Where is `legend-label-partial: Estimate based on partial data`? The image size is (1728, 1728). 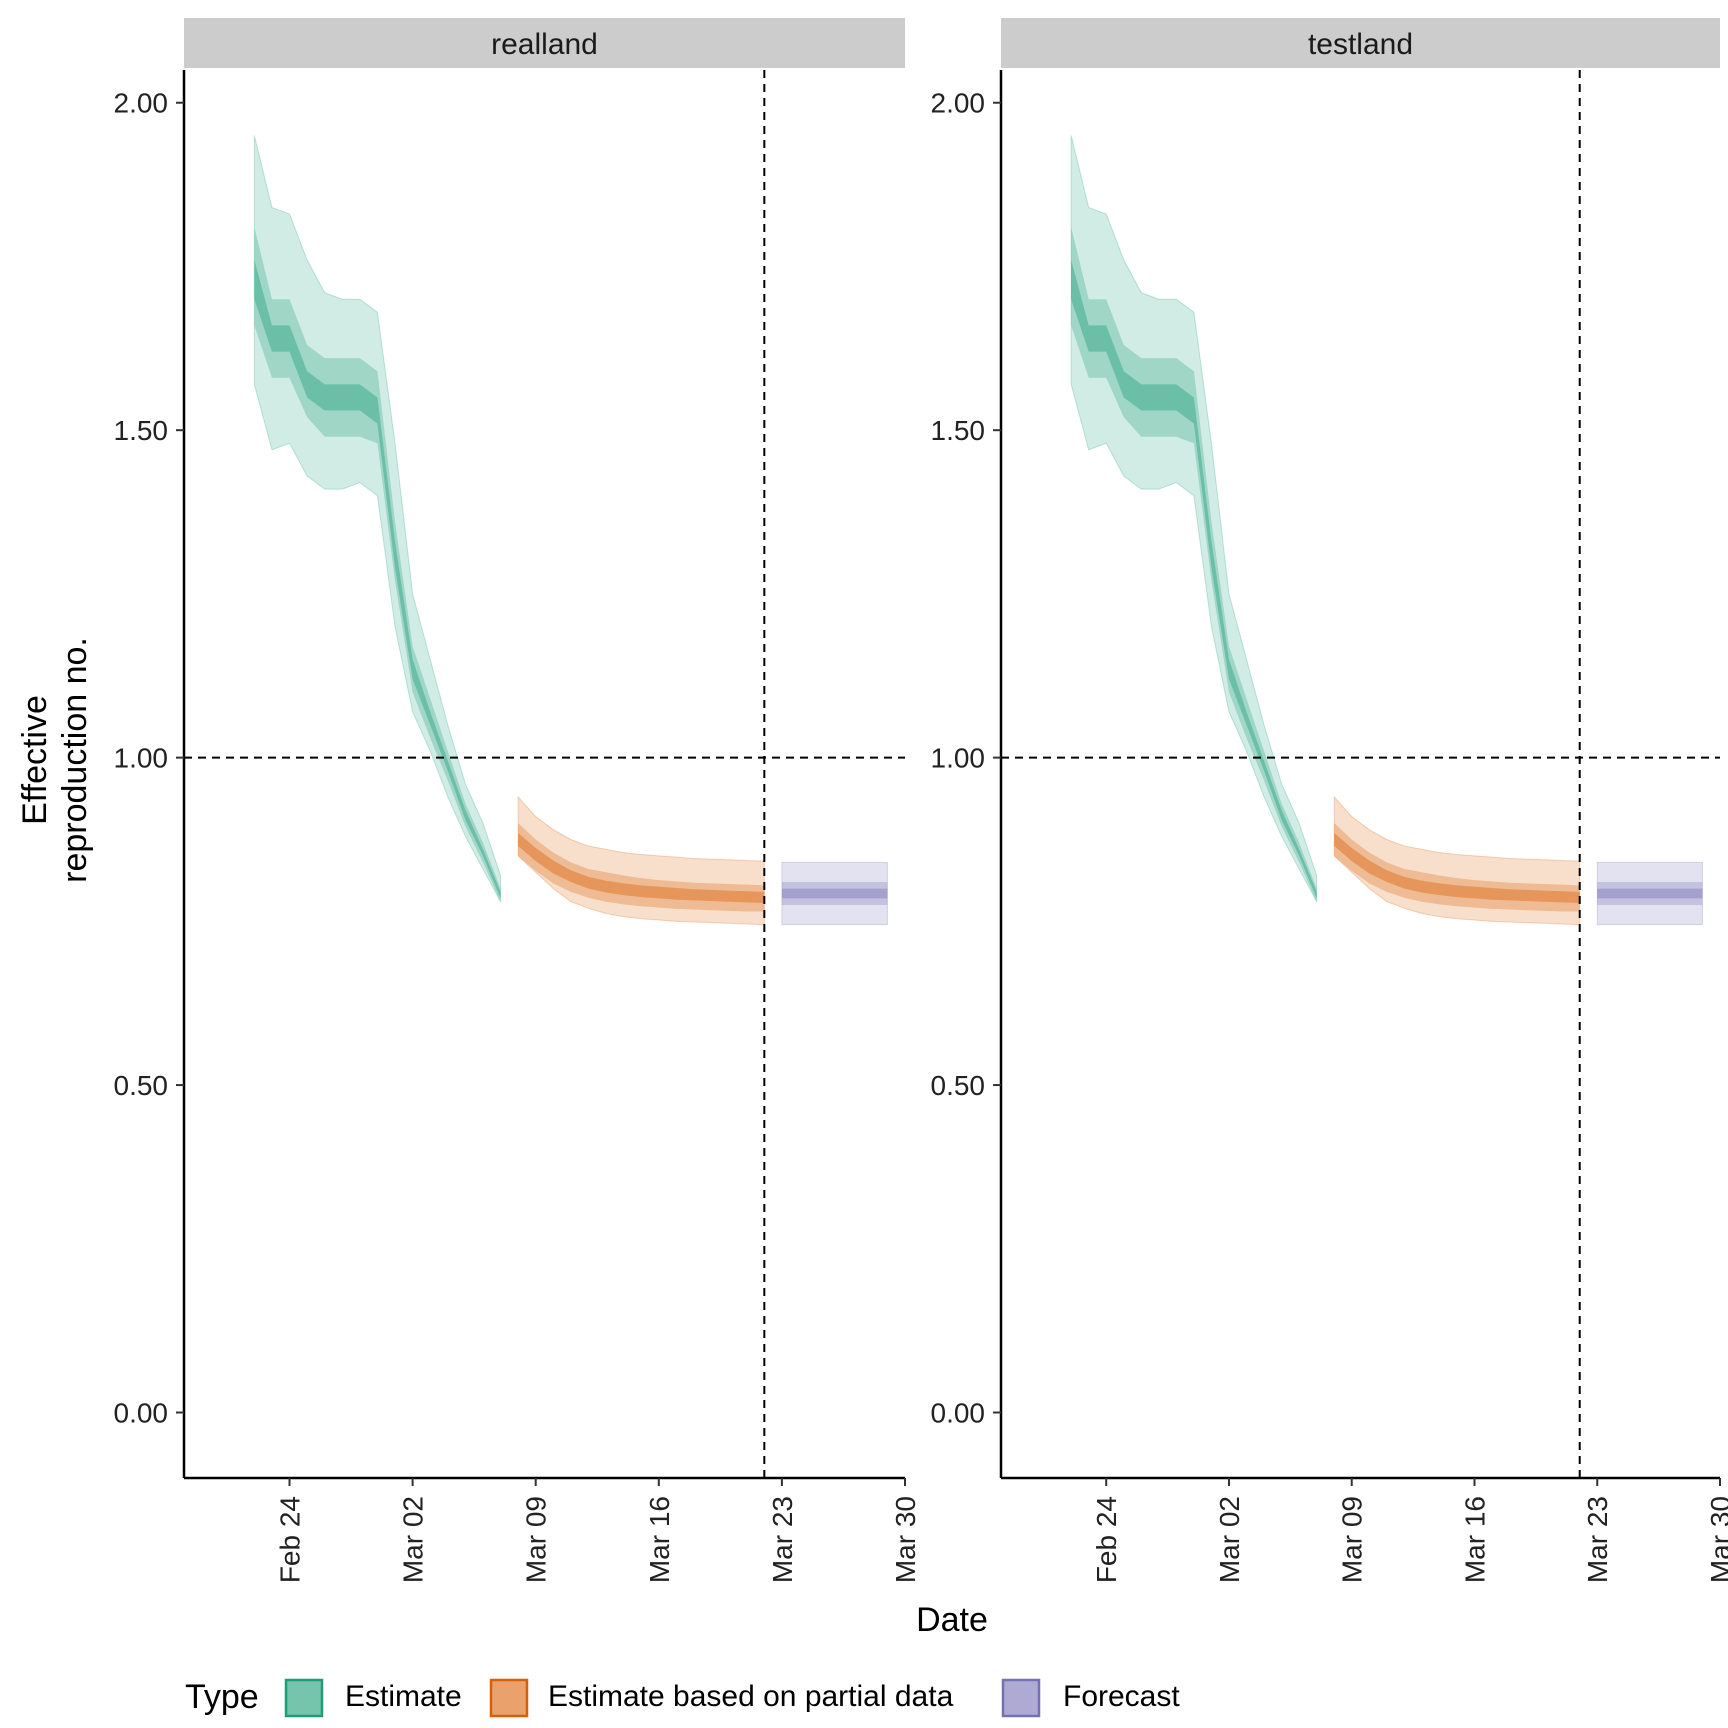 legend-label-partial: Estimate based on partial data is located at coordinates (751, 1696).